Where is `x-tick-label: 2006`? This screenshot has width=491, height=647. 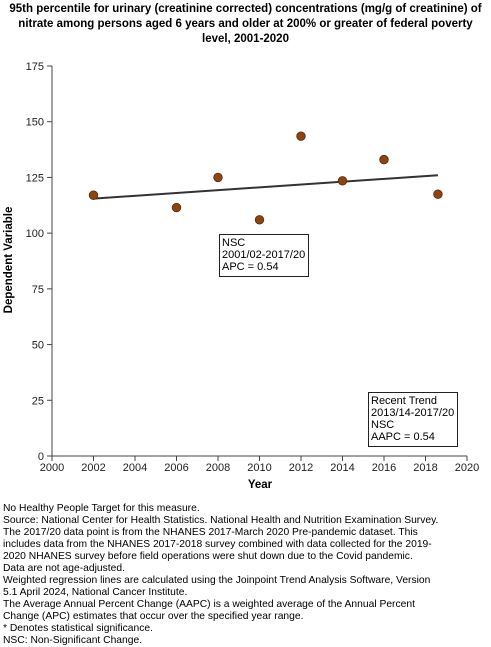 x-tick-label: 2006 is located at coordinates (176, 468).